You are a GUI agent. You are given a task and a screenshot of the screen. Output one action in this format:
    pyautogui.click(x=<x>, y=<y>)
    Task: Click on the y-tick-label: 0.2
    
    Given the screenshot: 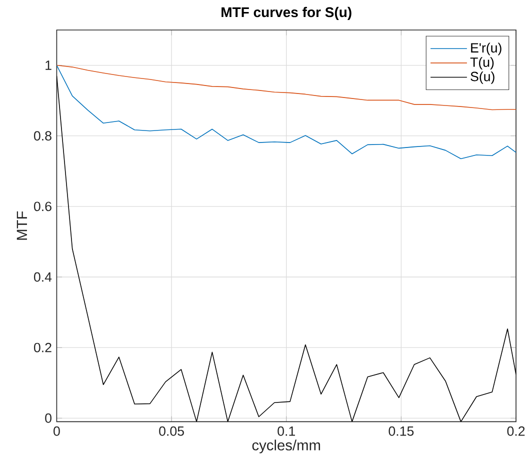 What is the action you would take?
    pyautogui.click(x=43, y=347)
    